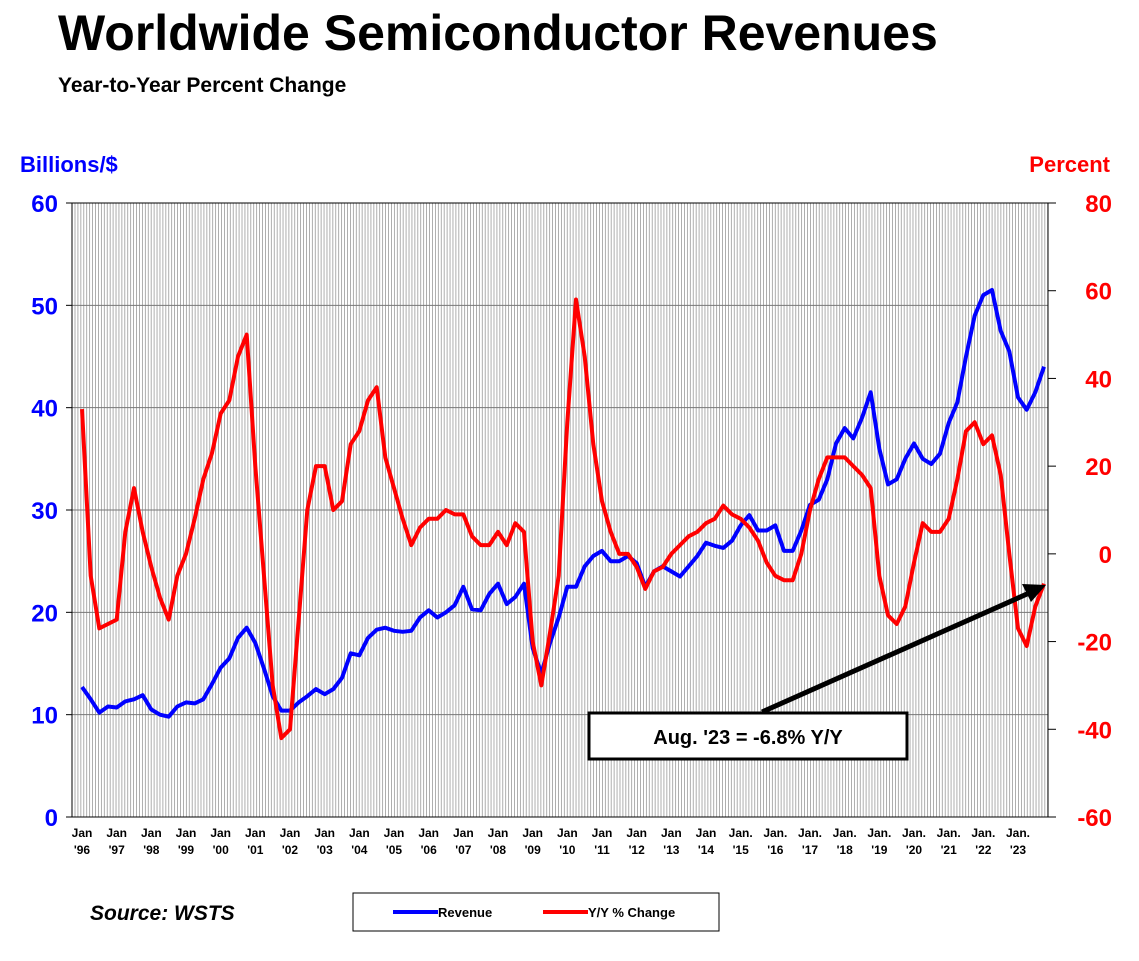  What do you see at coordinates (202, 85) in the screenshot?
I see `chart-subtitle: Year-to-Year Percent Change` at bounding box center [202, 85].